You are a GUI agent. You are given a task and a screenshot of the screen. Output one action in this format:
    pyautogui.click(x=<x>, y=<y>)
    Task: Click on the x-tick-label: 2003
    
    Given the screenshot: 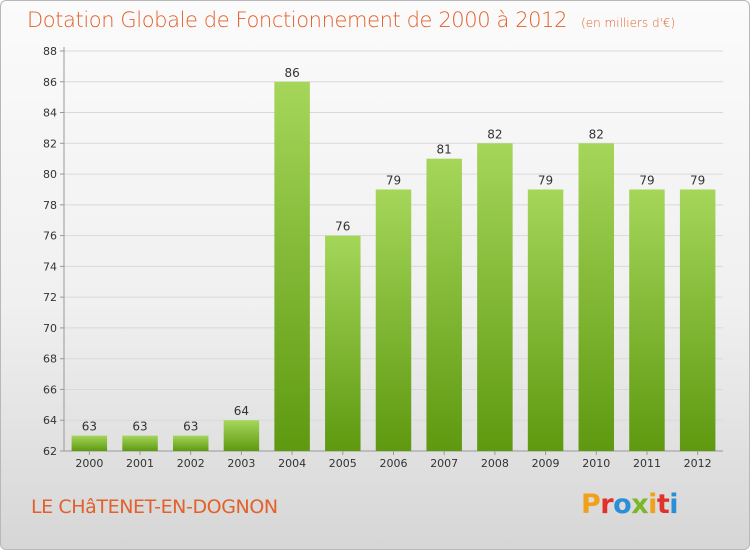 What is the action you would take?
    pyautogui.click(x=241, y=463)
    